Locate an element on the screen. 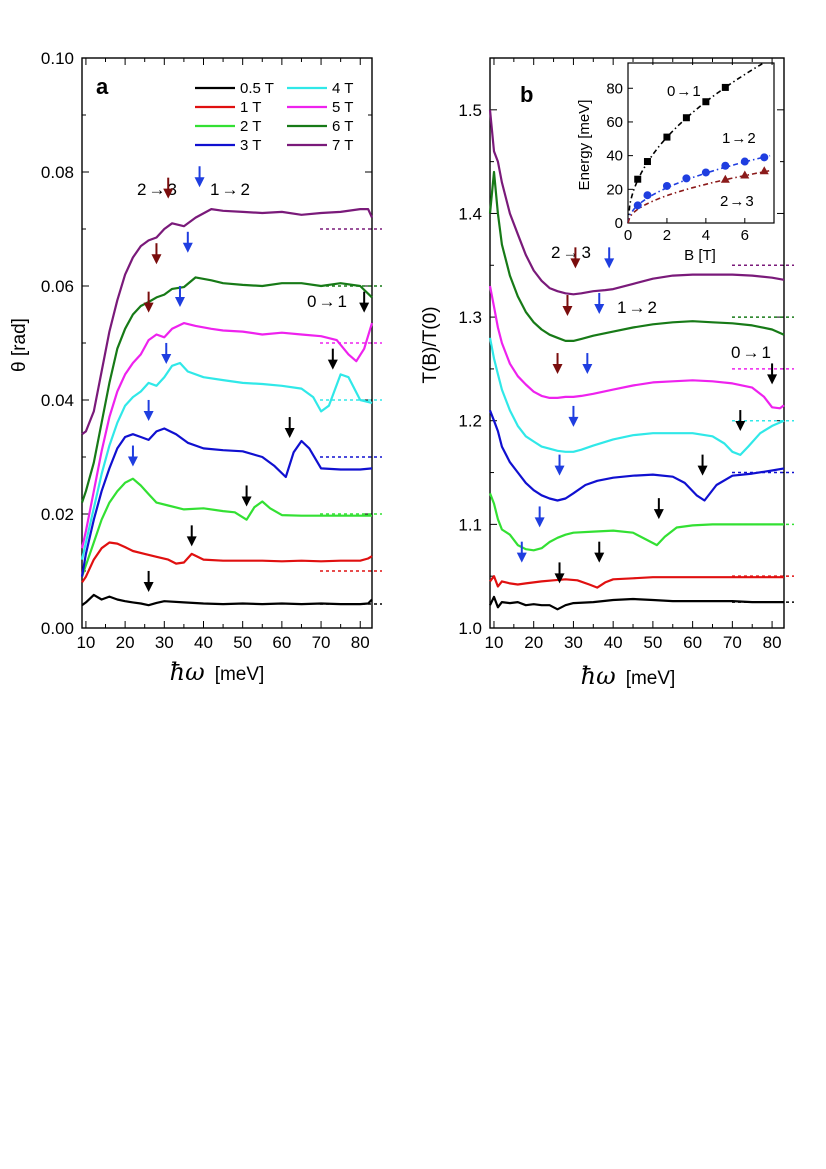 This screenshot has height=1169, width=826. series-line-2-t is located at coordinates (226, 527).